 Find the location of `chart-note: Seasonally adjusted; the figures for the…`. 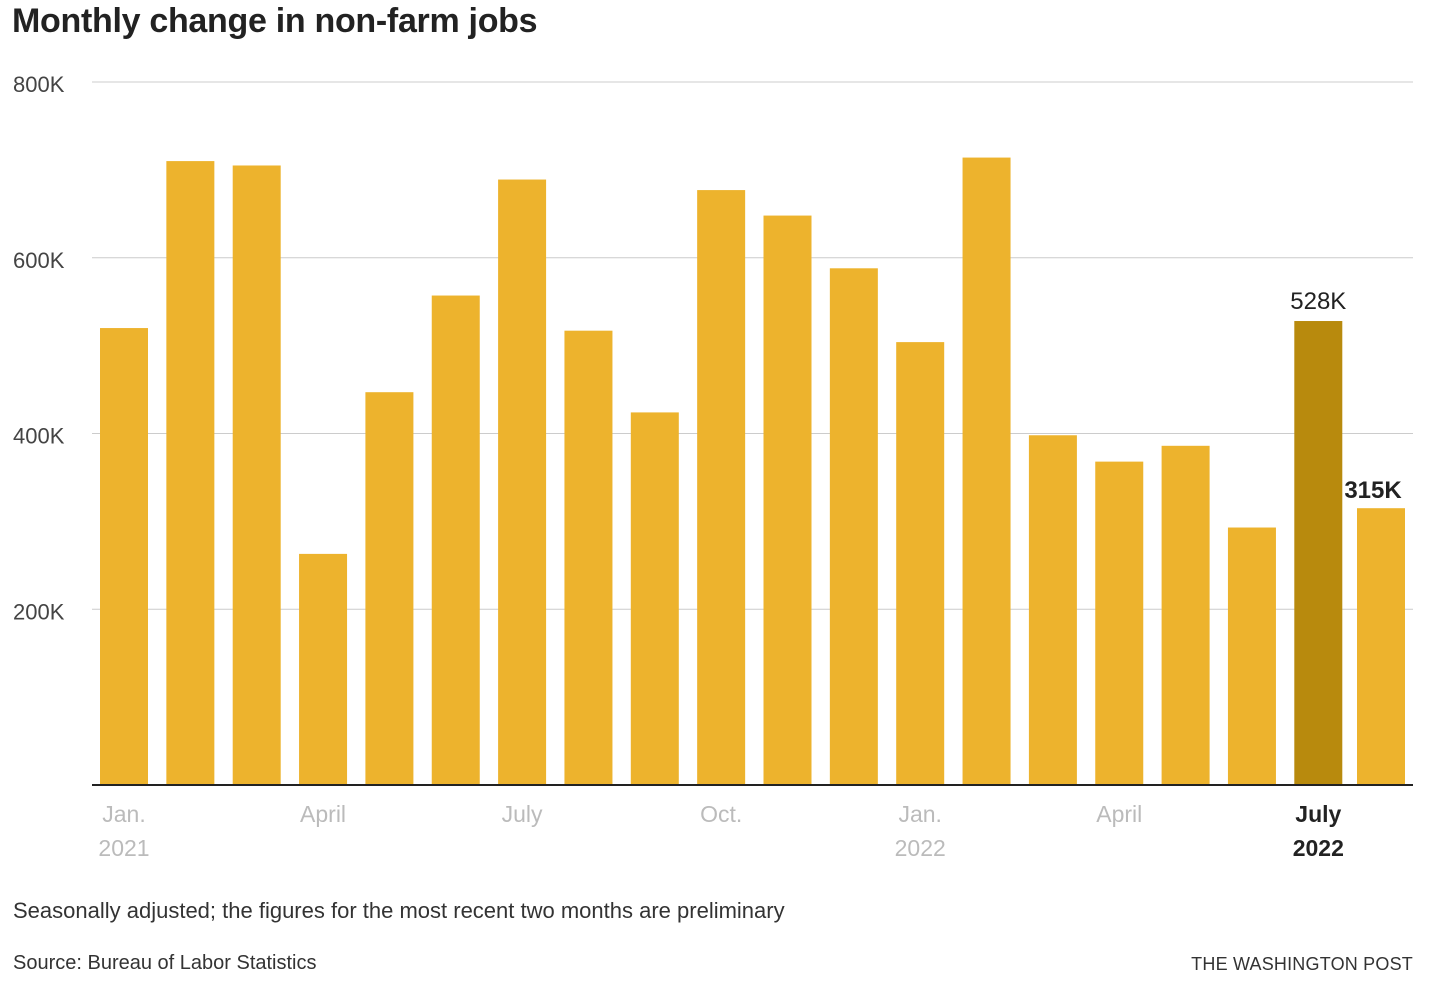

chart-note: Seasonally adjusted; the figures for the… is located at coordinates (399, 910).